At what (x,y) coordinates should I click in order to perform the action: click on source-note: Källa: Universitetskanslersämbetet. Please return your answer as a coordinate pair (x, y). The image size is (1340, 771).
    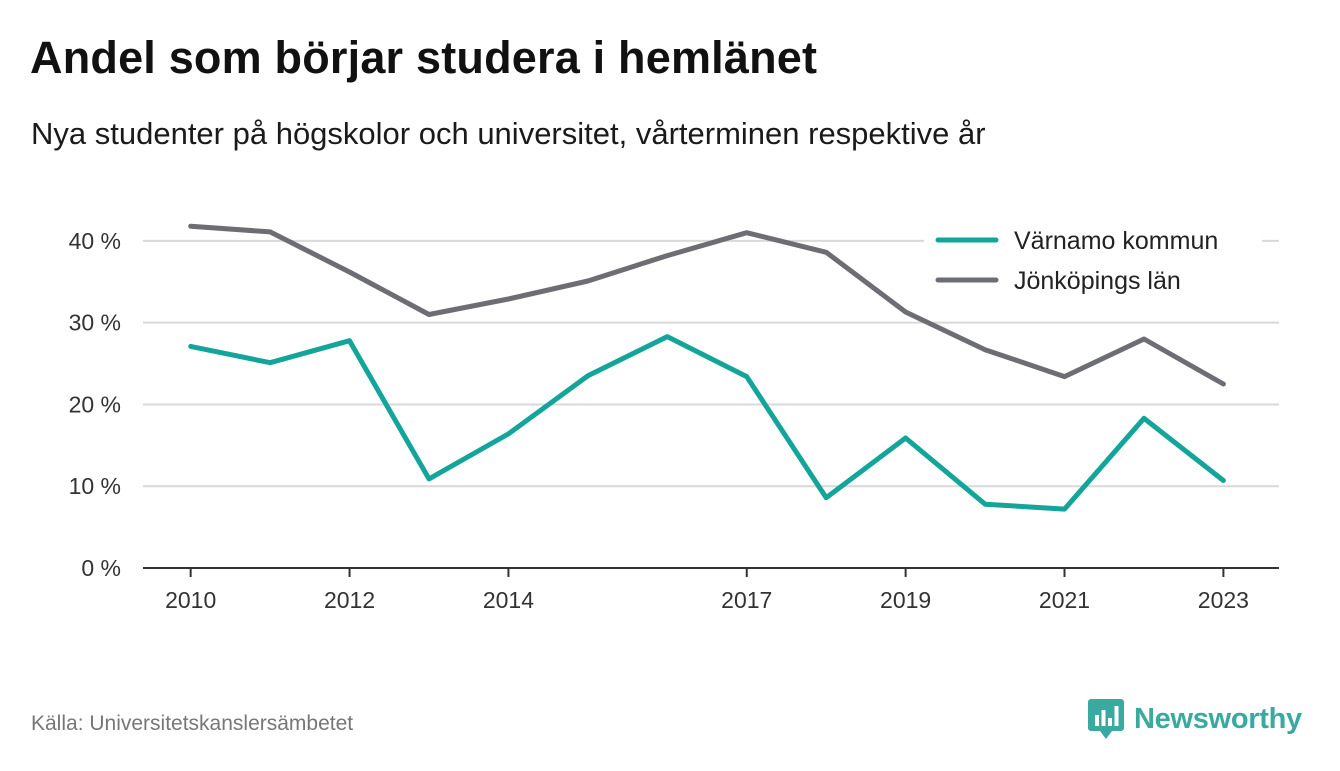
    Looking at the image, I should click on (192, 723).